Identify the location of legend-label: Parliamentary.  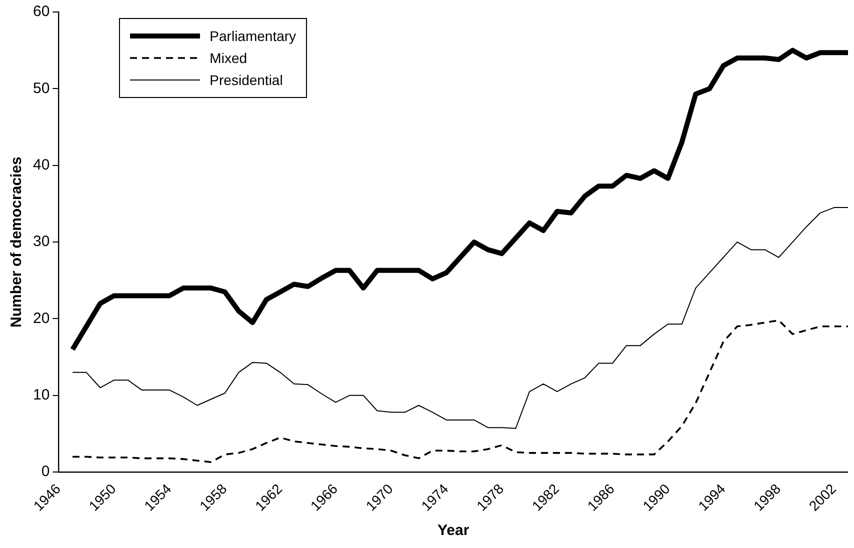
(253, 36).